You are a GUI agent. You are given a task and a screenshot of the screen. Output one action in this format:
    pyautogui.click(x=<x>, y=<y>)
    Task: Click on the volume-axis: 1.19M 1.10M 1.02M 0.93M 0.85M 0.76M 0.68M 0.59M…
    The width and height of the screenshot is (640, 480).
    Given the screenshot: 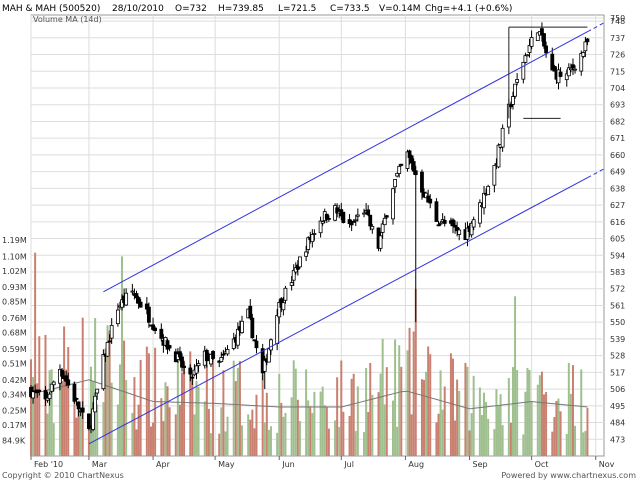 What is the action you would take?
    pyautogui.click(x=14, y=341)
    